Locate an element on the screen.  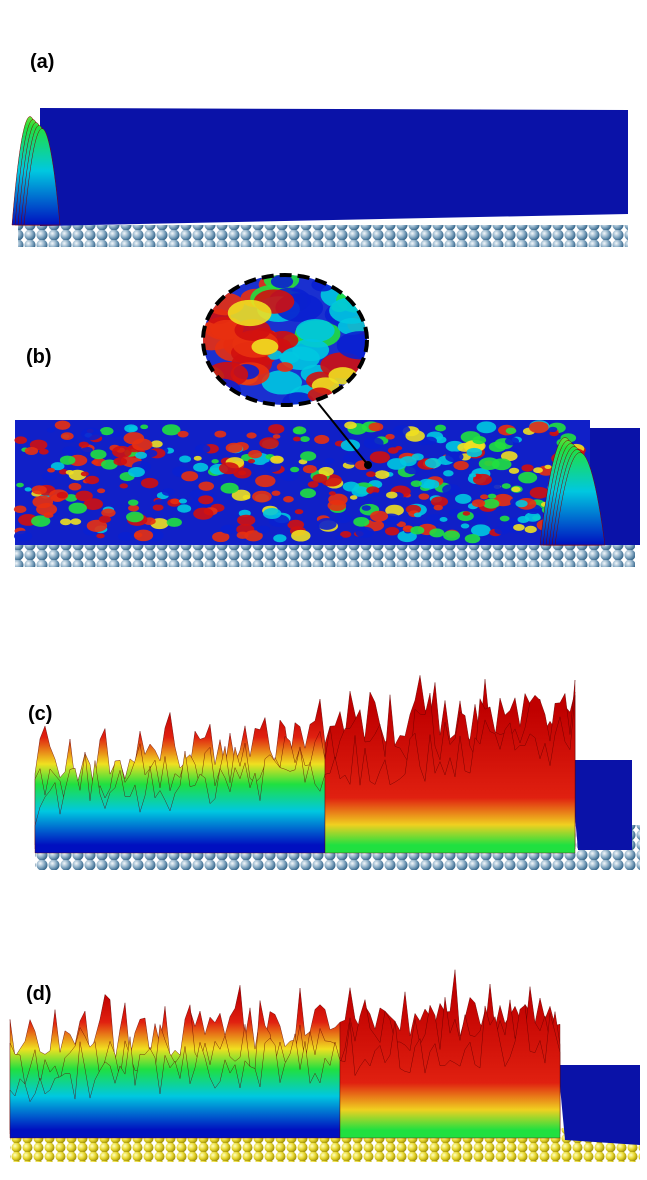
peak-sheet is located at coordinates (42, 177).